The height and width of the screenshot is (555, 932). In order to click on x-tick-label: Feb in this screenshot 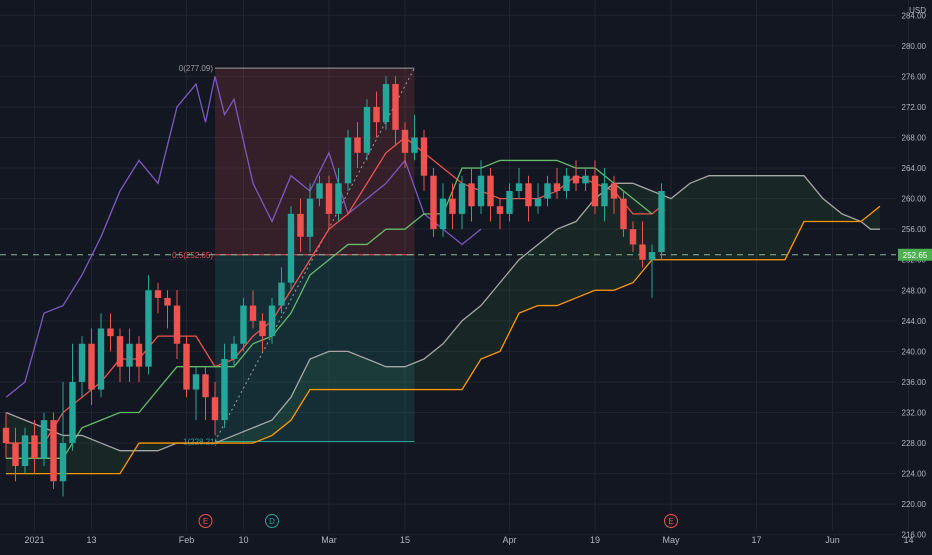, I will do `click(187, 540)`.